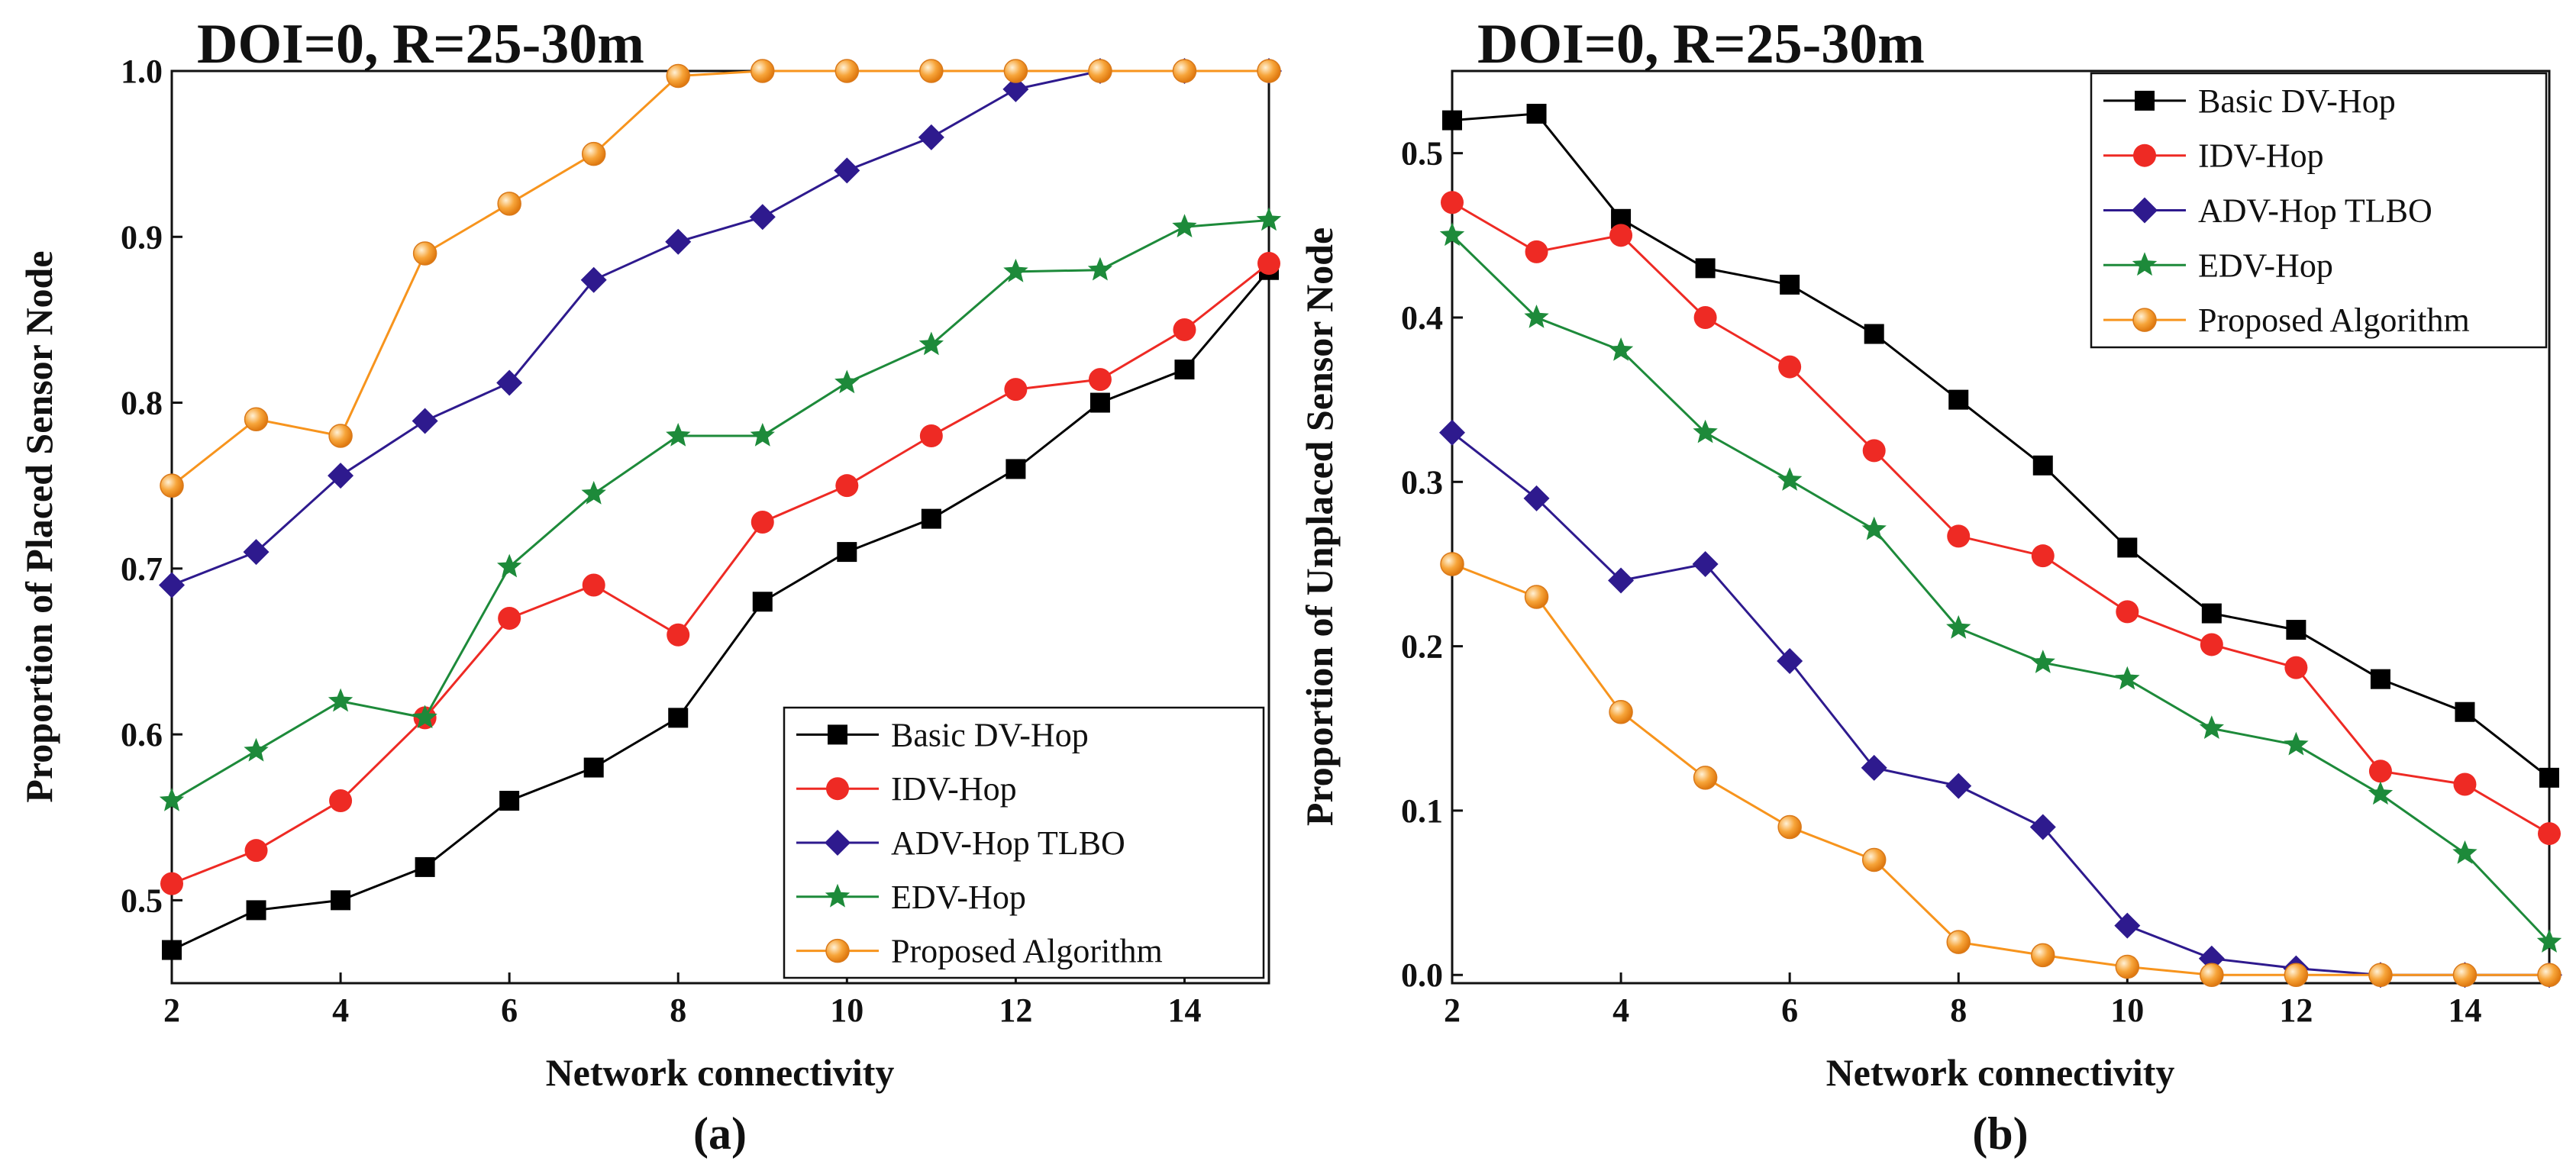  I want to click on legend-label-idv-hop-b: IDV-Hop, so click(2261, 156).